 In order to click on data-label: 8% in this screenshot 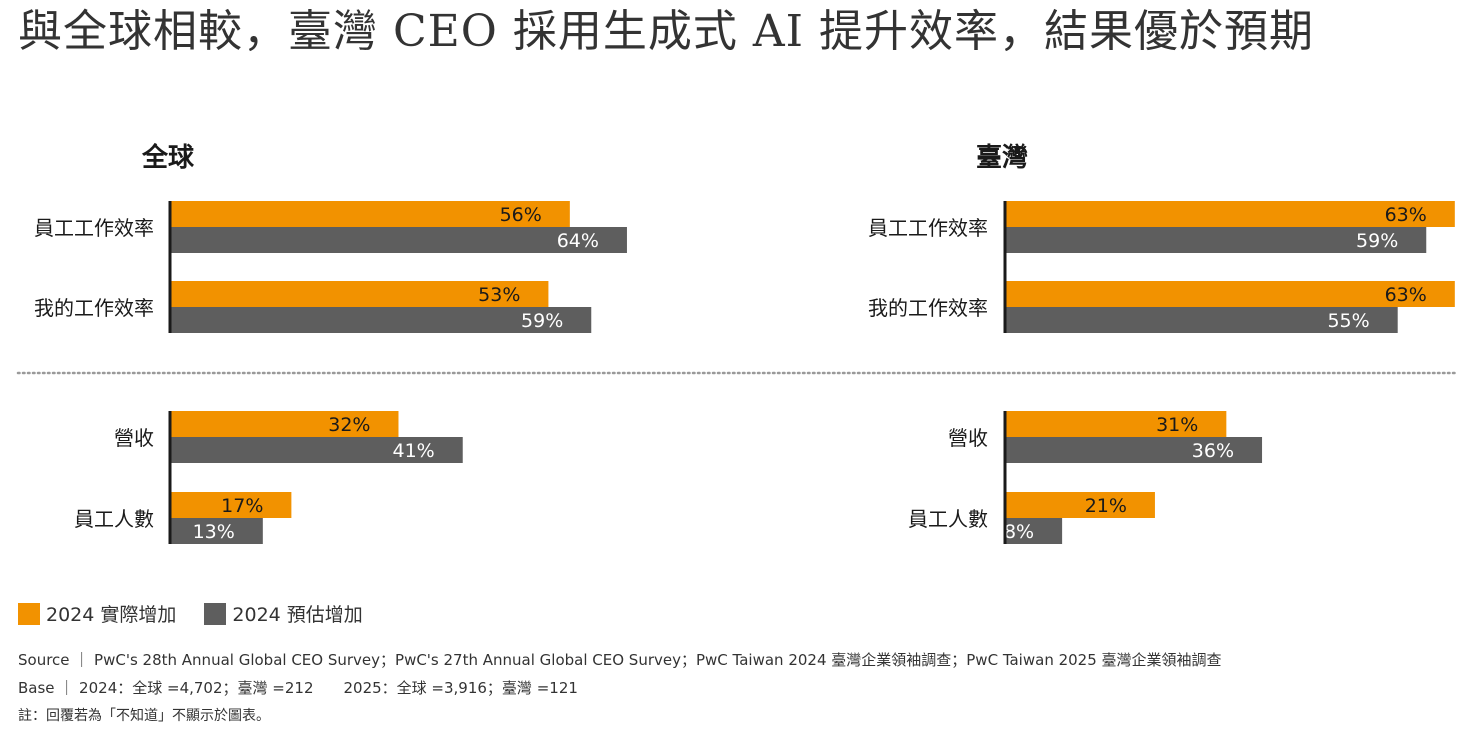, I will do `click(1019, 532)`.